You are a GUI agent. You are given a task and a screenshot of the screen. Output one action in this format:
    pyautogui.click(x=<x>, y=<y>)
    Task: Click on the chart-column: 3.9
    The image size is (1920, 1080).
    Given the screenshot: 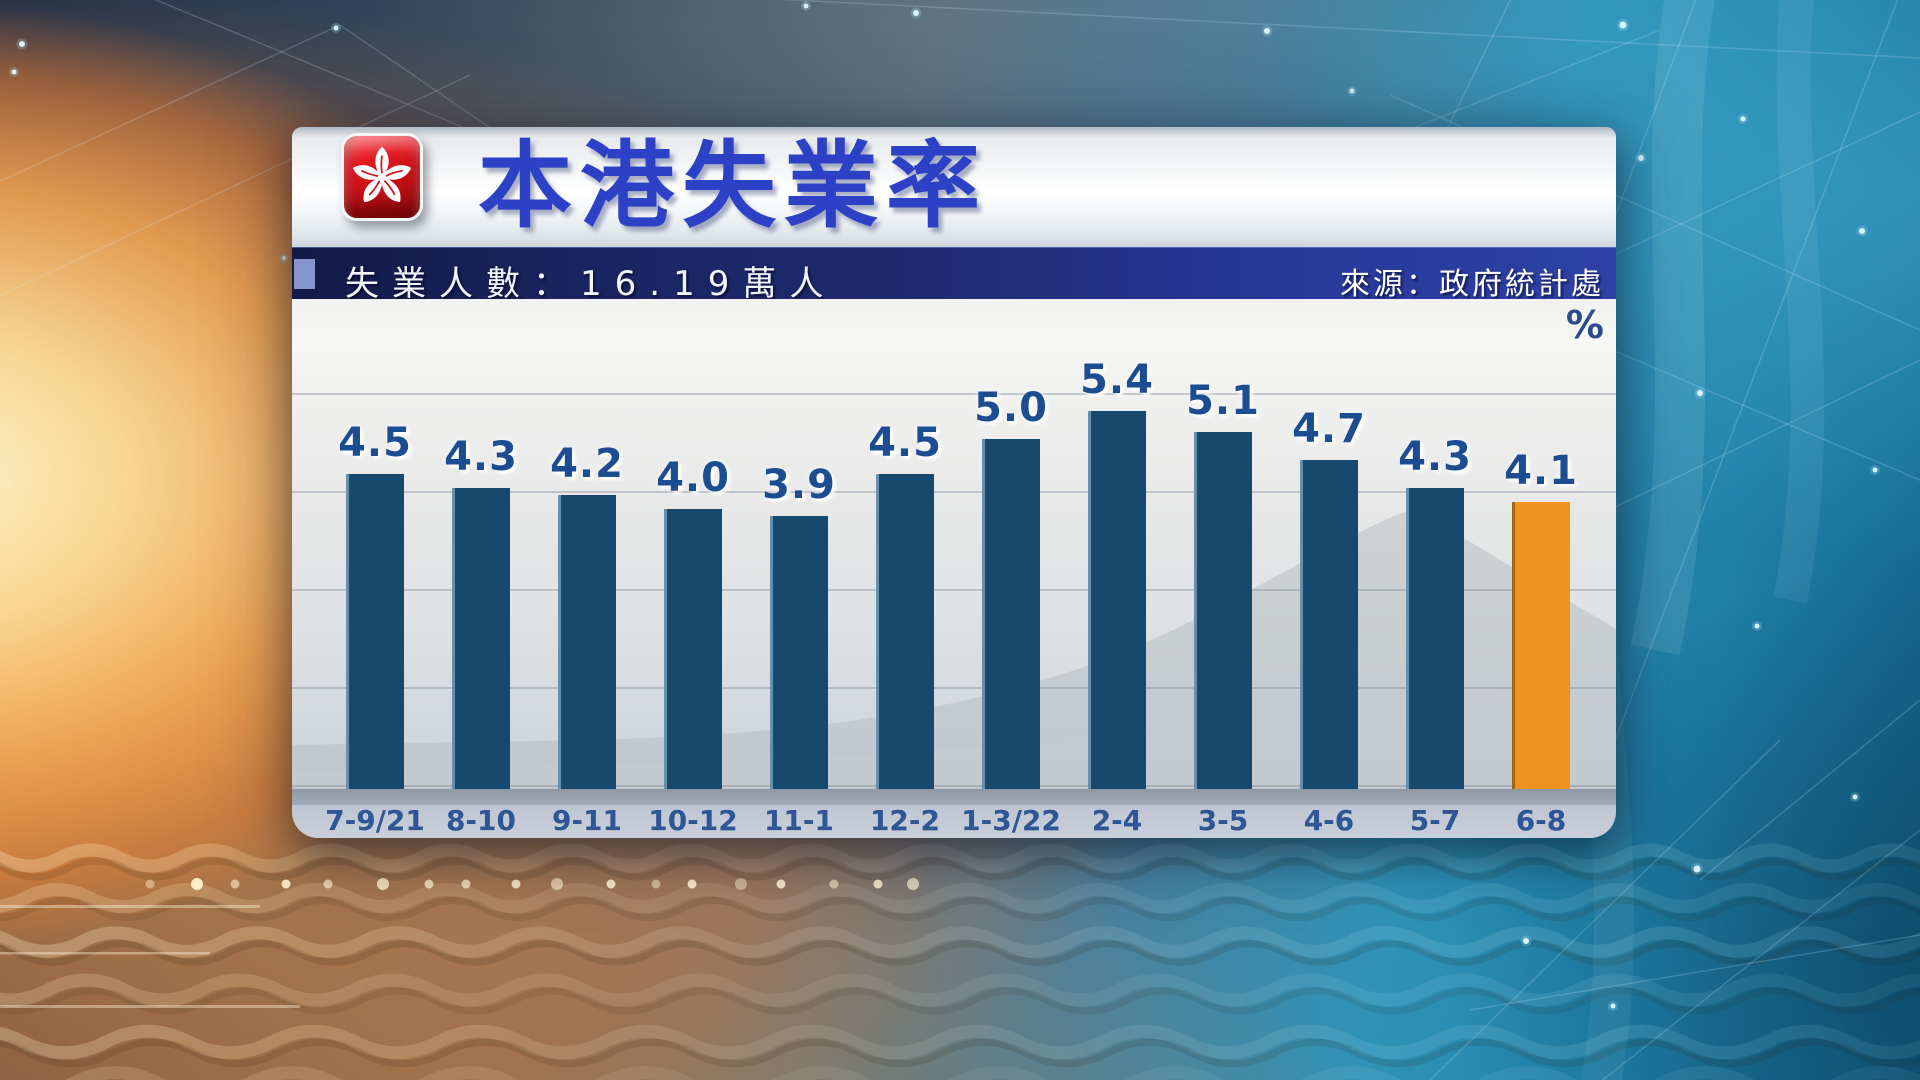 What is the action you would take?
    pyautogui.click(x=799, y=544)
    